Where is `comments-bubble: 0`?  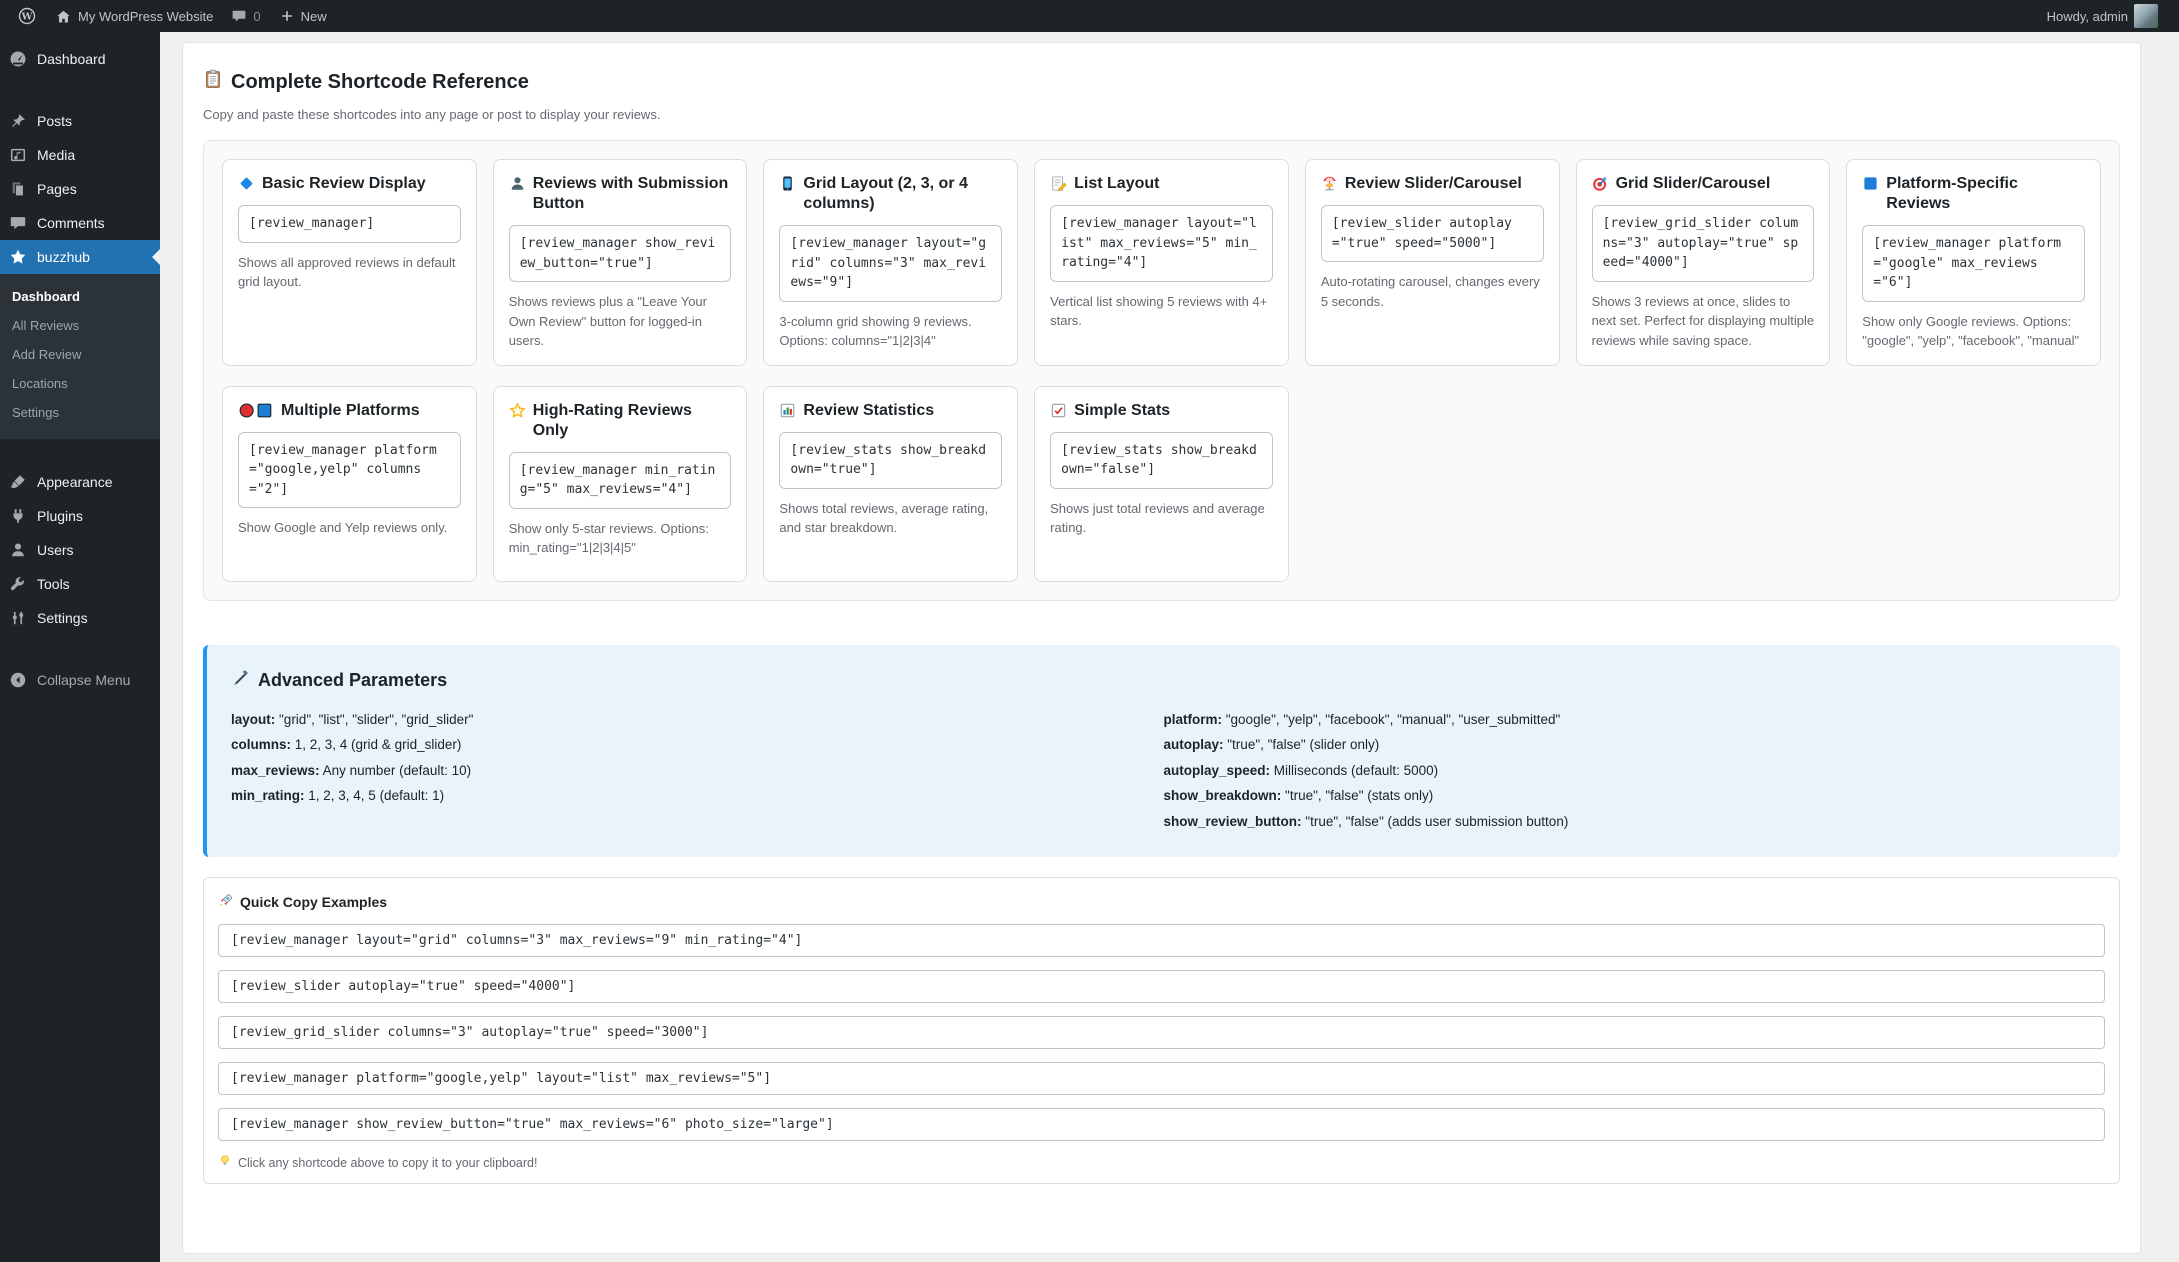 comments-bubble: 0 is located at coordinates (245, 16).